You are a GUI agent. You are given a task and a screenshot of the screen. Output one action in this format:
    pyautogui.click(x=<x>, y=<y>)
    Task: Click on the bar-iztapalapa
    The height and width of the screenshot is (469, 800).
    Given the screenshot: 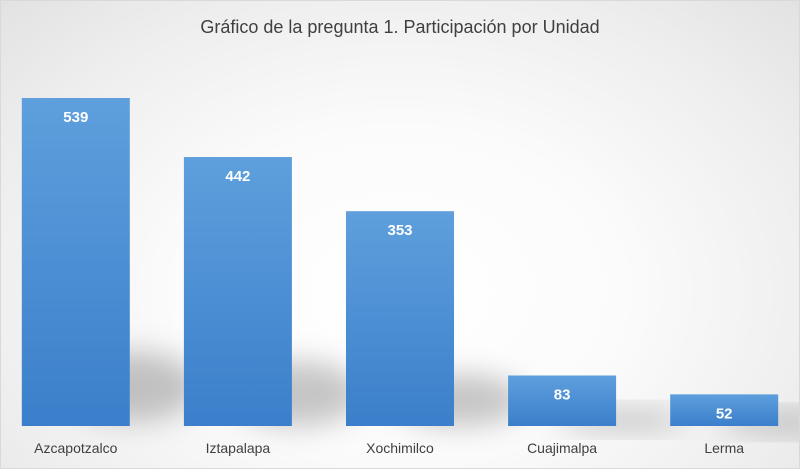 What is the action you would take?
    pyautogui.click(x=237, y=291)
    